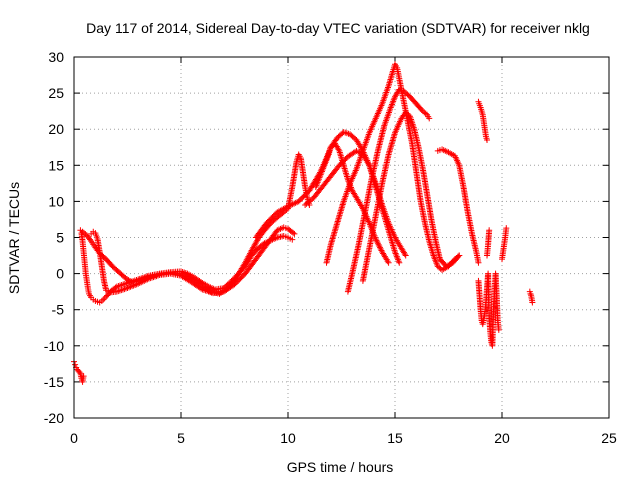 The width and height of the screenshot is (640, 480). Describe the element at coordinates (483, 121) in the screenshot. I see `series-pass-k` at that location.